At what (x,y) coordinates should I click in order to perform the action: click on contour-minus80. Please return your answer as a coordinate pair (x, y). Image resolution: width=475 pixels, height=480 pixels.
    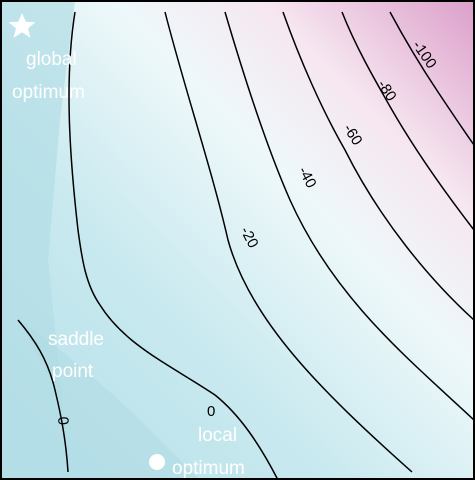
    Looking at the image, I should click on (408, 121).